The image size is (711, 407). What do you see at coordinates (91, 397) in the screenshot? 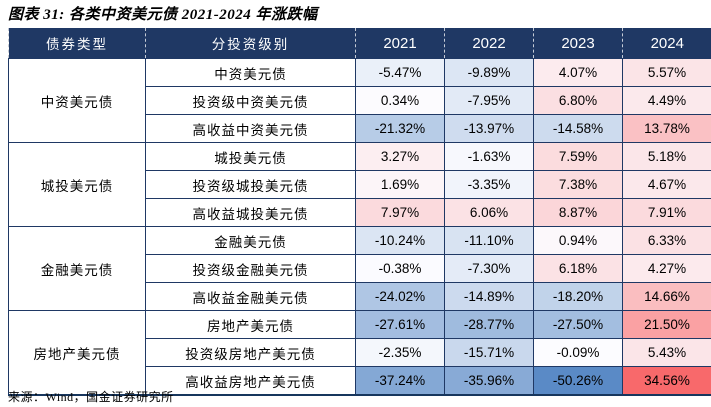
I see `source-note: 来源：Wind，国金证券研究所` at bounding box center [91, 397].